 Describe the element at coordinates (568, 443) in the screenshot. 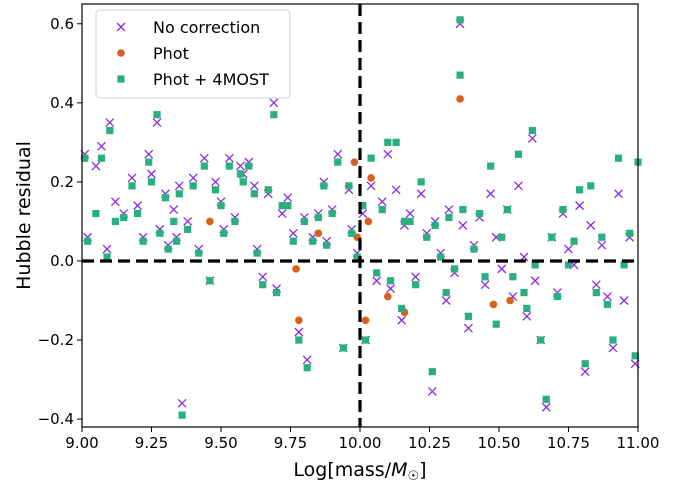

I see `x-tick-label: 10.75` at that location.